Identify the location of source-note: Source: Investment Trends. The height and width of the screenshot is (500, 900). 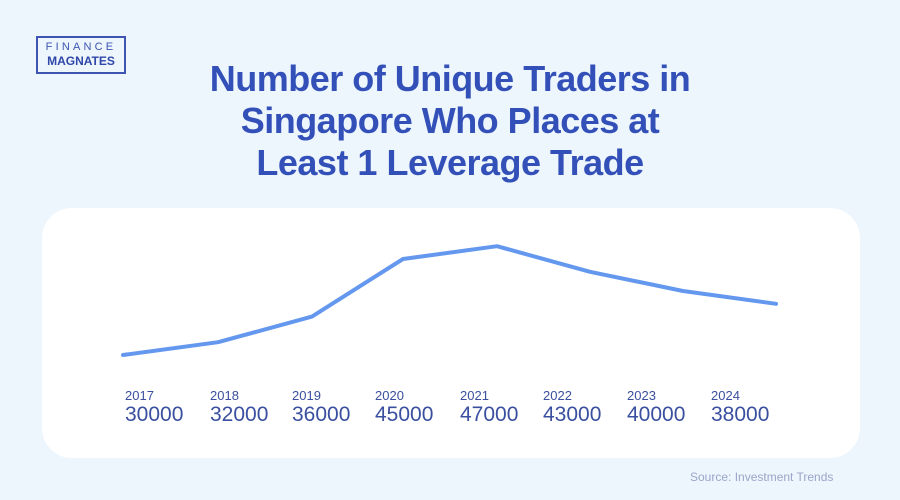
(762, 477).